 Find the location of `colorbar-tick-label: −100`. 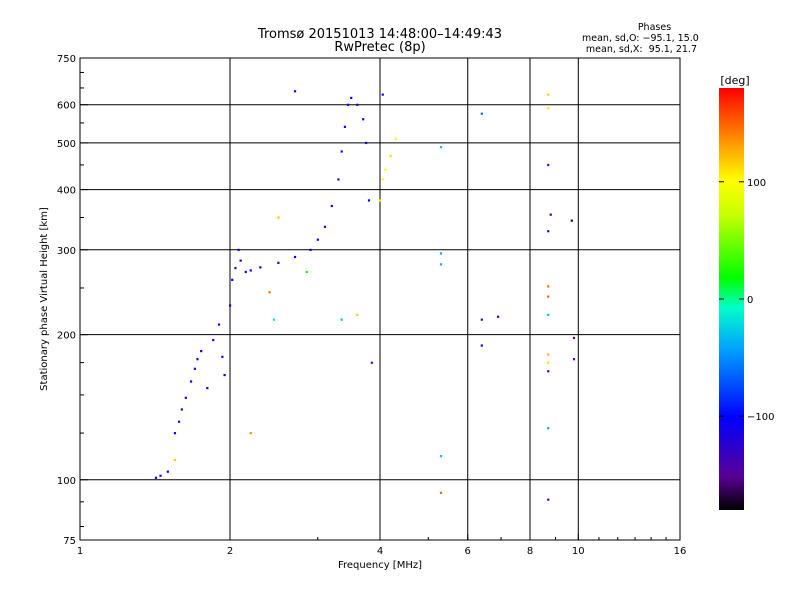

colorbar-tick-label: −100 is located at coordinates (760, 417).